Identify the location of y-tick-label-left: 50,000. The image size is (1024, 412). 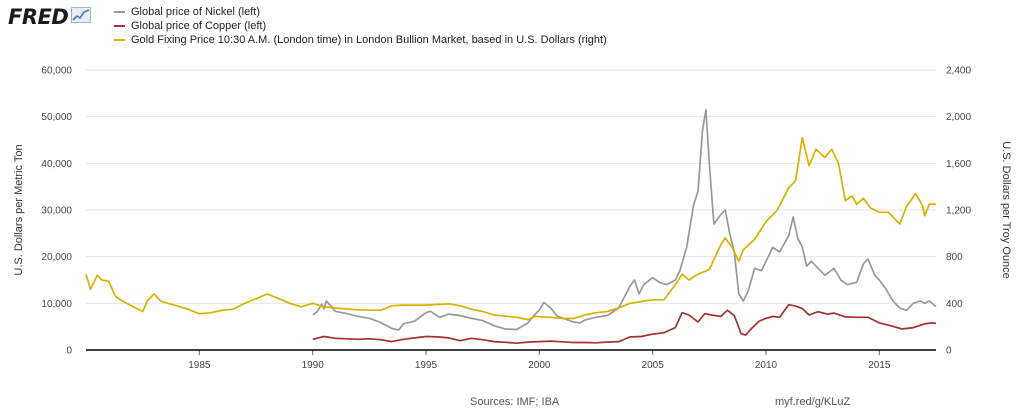
(56, 117).